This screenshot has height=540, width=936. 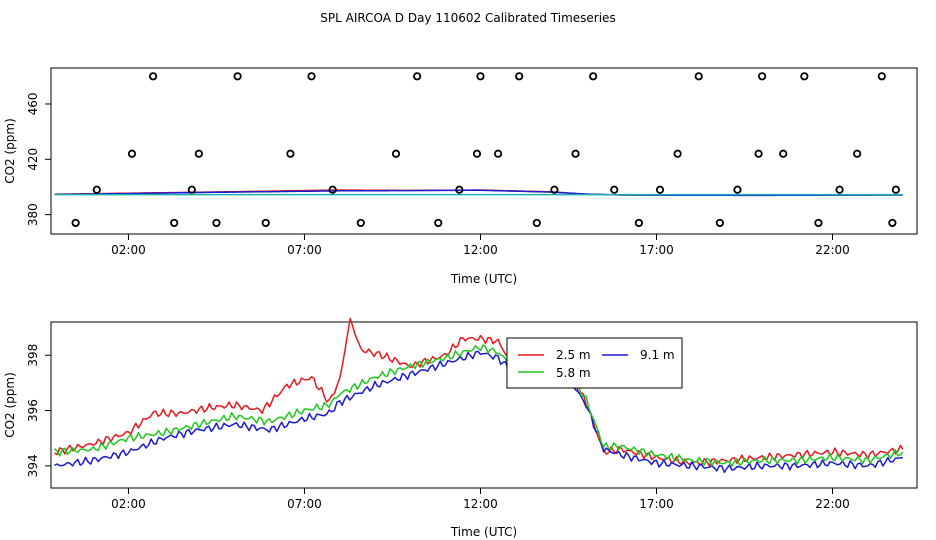 I want to click on legend-box, so click(x=594, y=363).